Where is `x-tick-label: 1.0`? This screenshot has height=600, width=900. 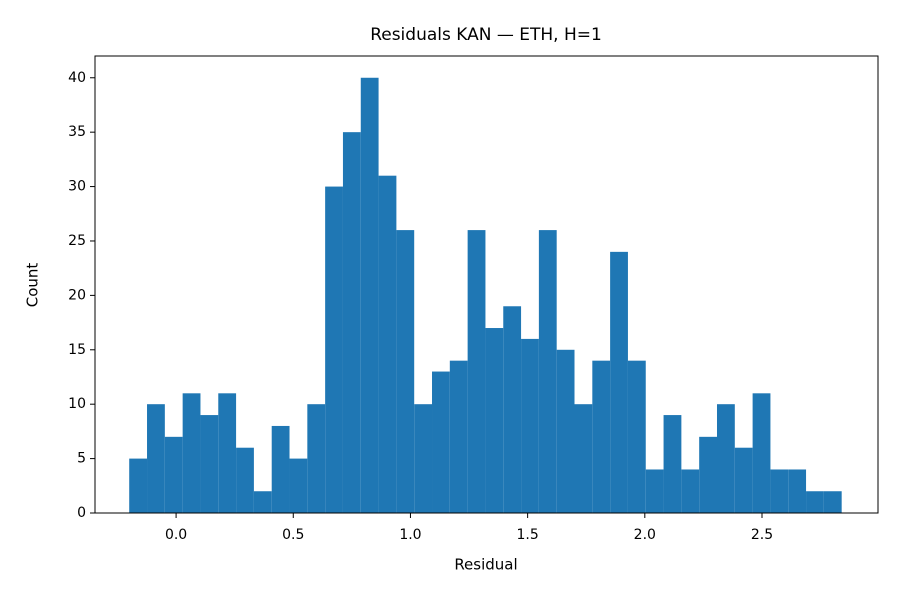 x-tick-label: 1.0 is located at coordinates (410, 535).